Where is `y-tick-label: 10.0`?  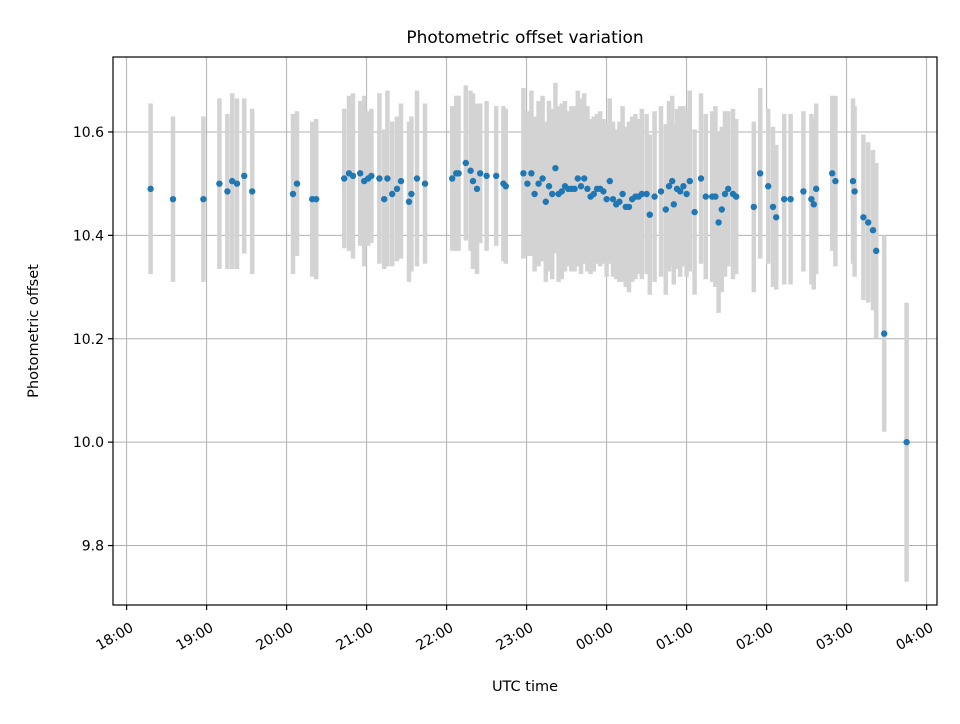
y-tick-label: 10.0 is located at coordinates (88, 443).